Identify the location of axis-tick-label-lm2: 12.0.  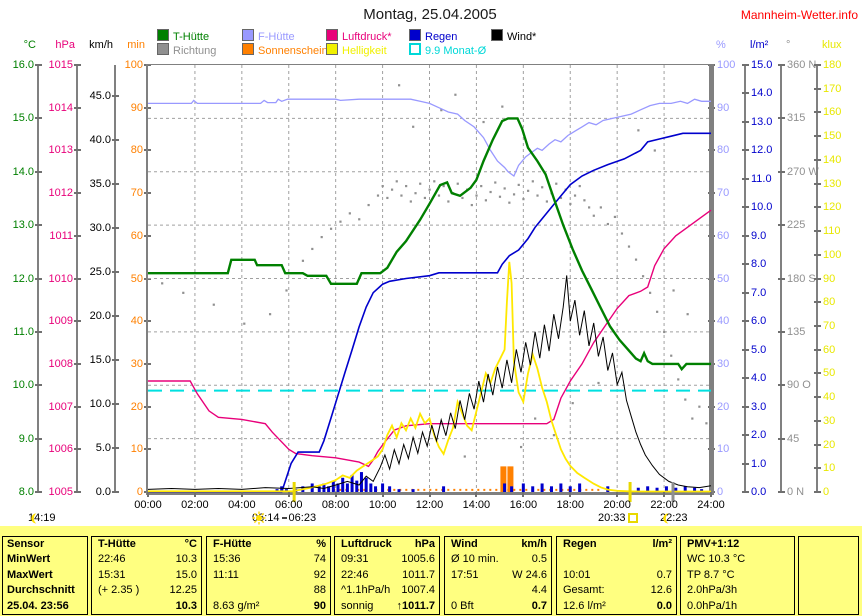
(762, 150).